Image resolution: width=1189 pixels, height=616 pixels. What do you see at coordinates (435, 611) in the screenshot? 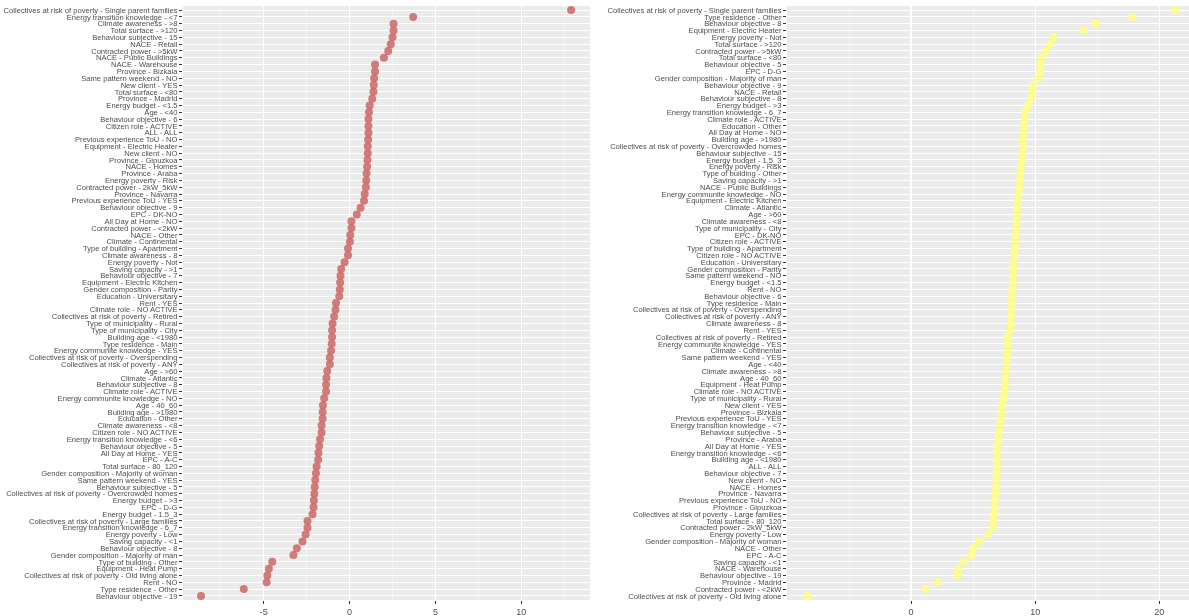
I see `x-tick-label: 5` at bounding box center [435, 611].